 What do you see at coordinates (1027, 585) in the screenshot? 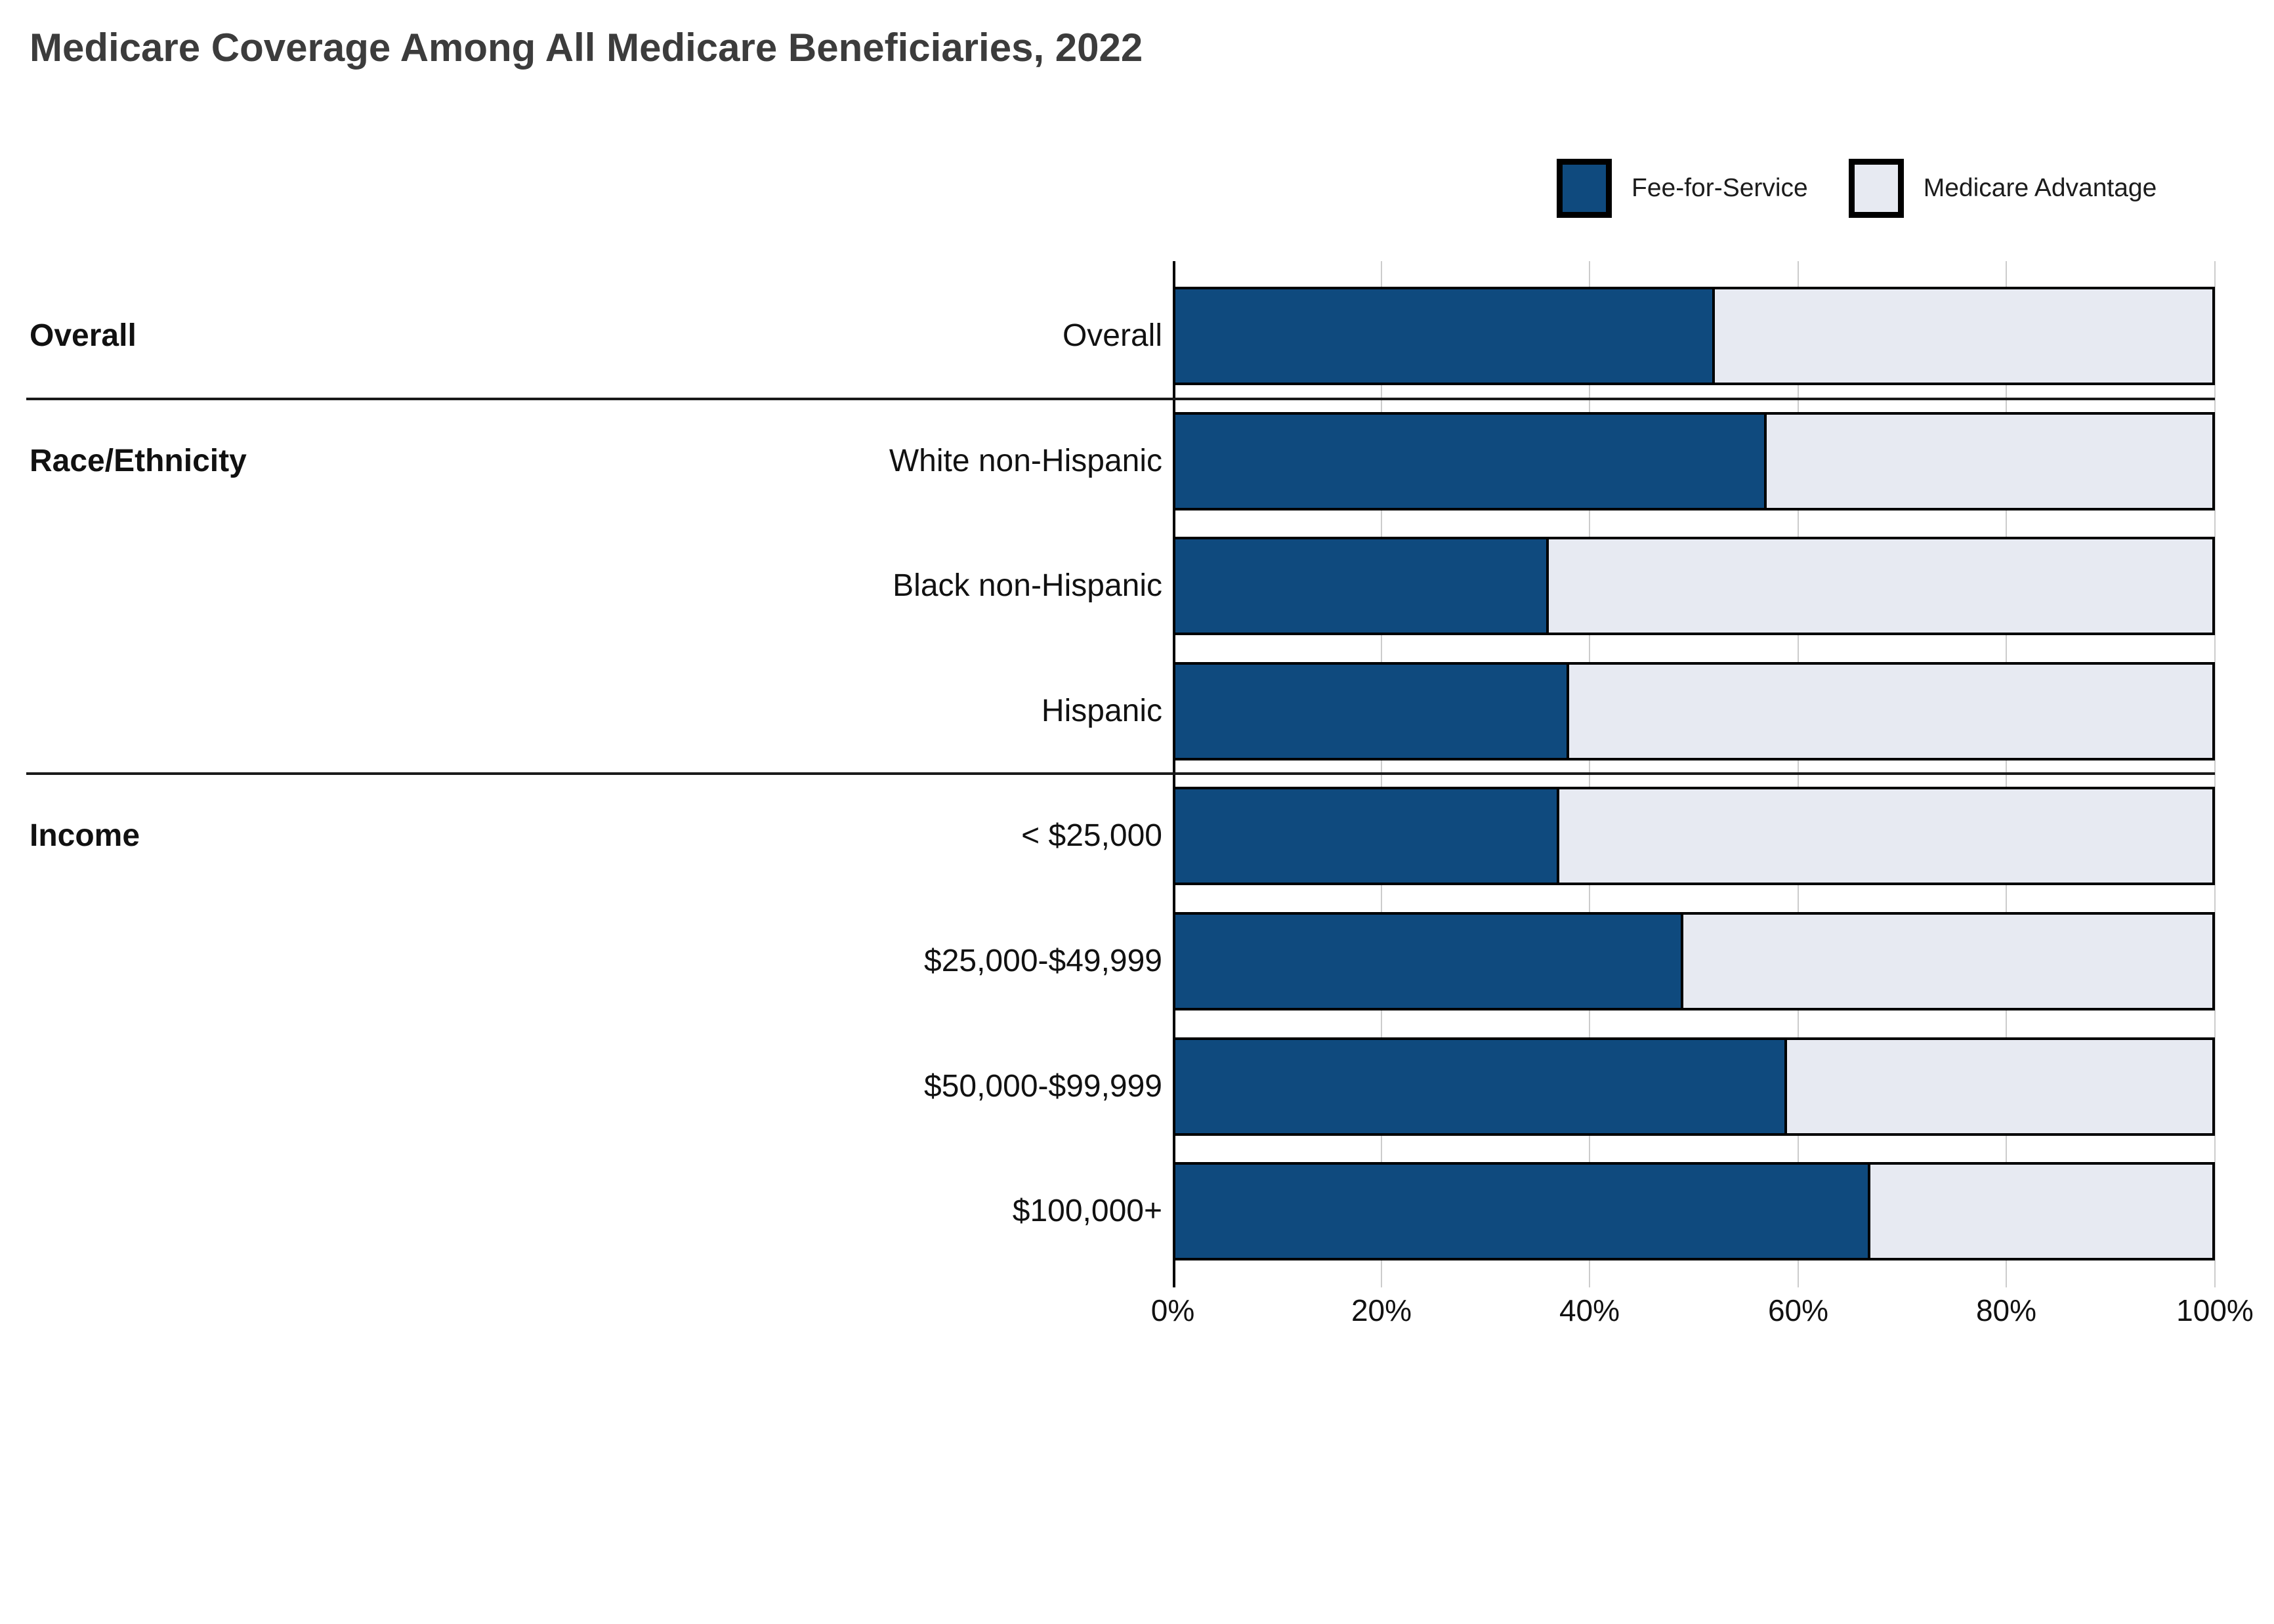
I see `category-label: Black non-Hispanic` at bounding box center [1027, 585].